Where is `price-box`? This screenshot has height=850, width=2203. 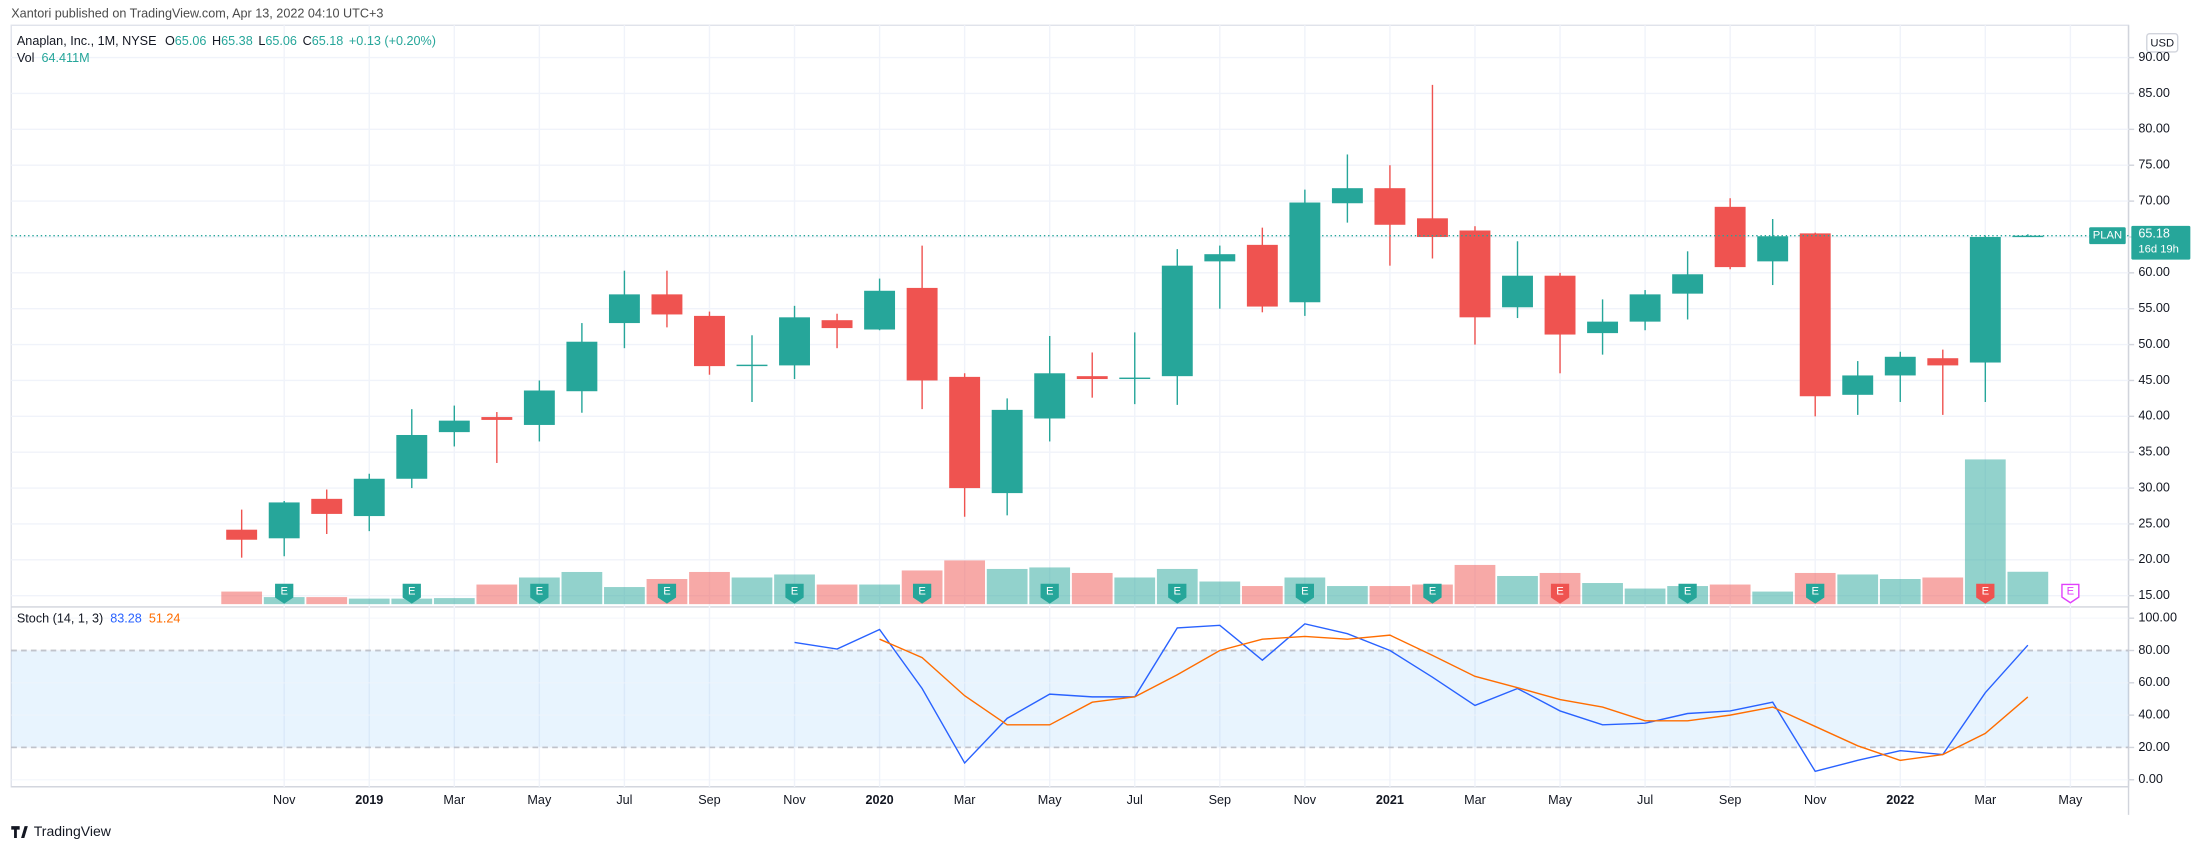
price-box is located at coordinates (2161, 242).